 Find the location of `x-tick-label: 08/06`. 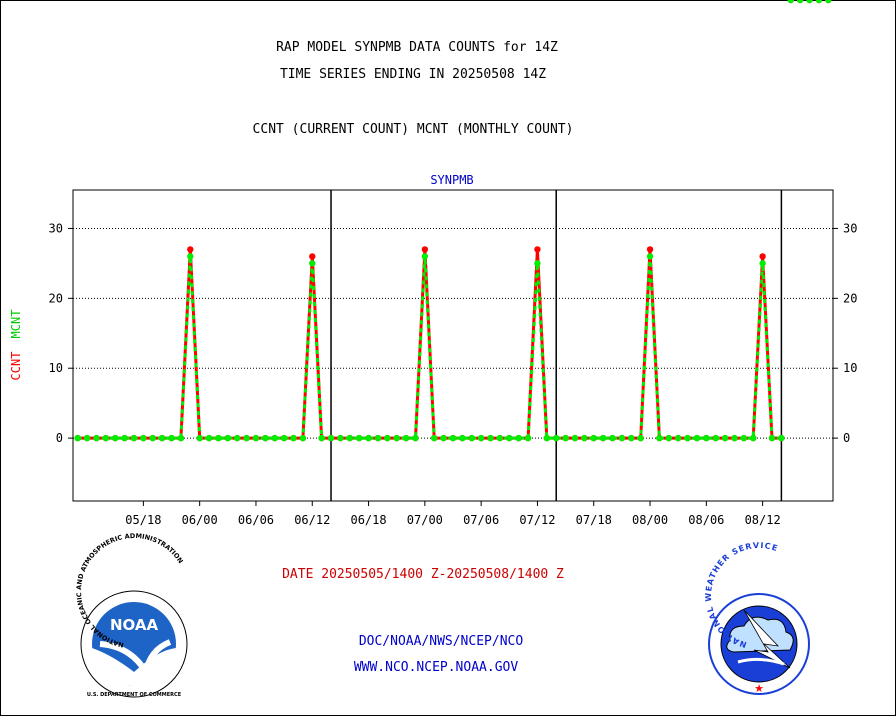

x-tick-label: 08/06 is located at coordinates (706, 520).